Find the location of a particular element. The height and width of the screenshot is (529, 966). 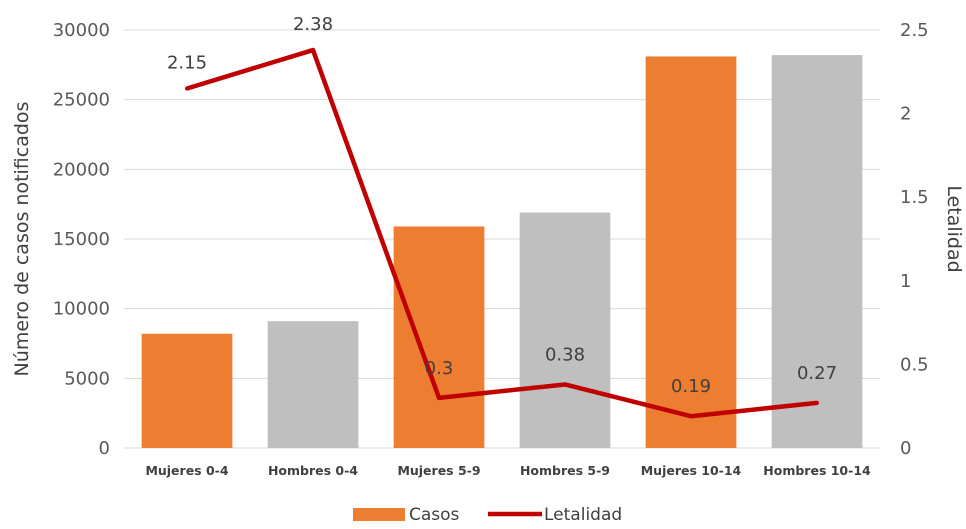

legend: Casos Letalidad is located at coordinates (487, 515).